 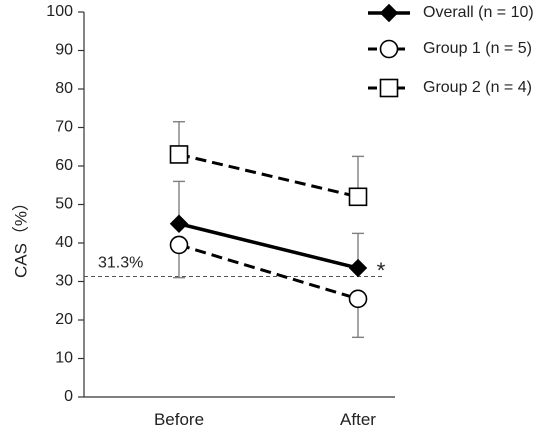 What do you see at coordinates (64, 281) in the screenshot?
I see `y-tick-label: 30` at bounding box center [64, 281].